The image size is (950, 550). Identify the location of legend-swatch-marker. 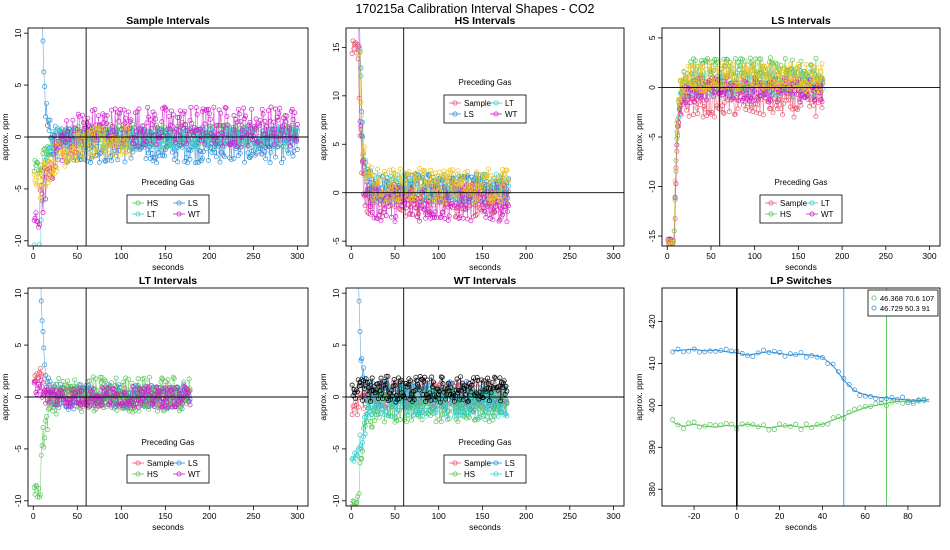
(138, 214).